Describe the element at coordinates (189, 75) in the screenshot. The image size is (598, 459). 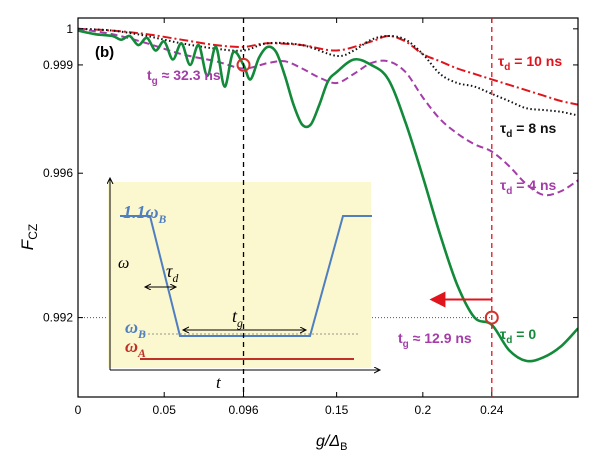
I see `annotation-tg-1-rest: ≈ 32.3 ns` at that location.